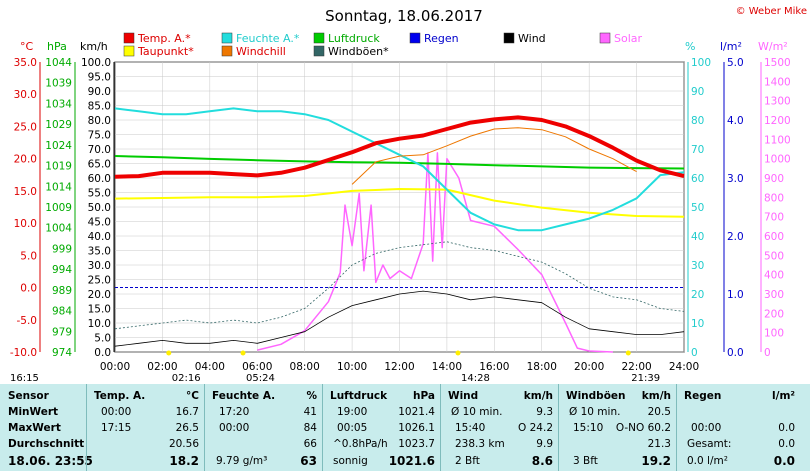 The height and width of the screenshot is (471, 810). What do you see at coordinates (659, 444) in the screenshot?
I see `gust-avg: 21.3` at bounding box center [659, 444].